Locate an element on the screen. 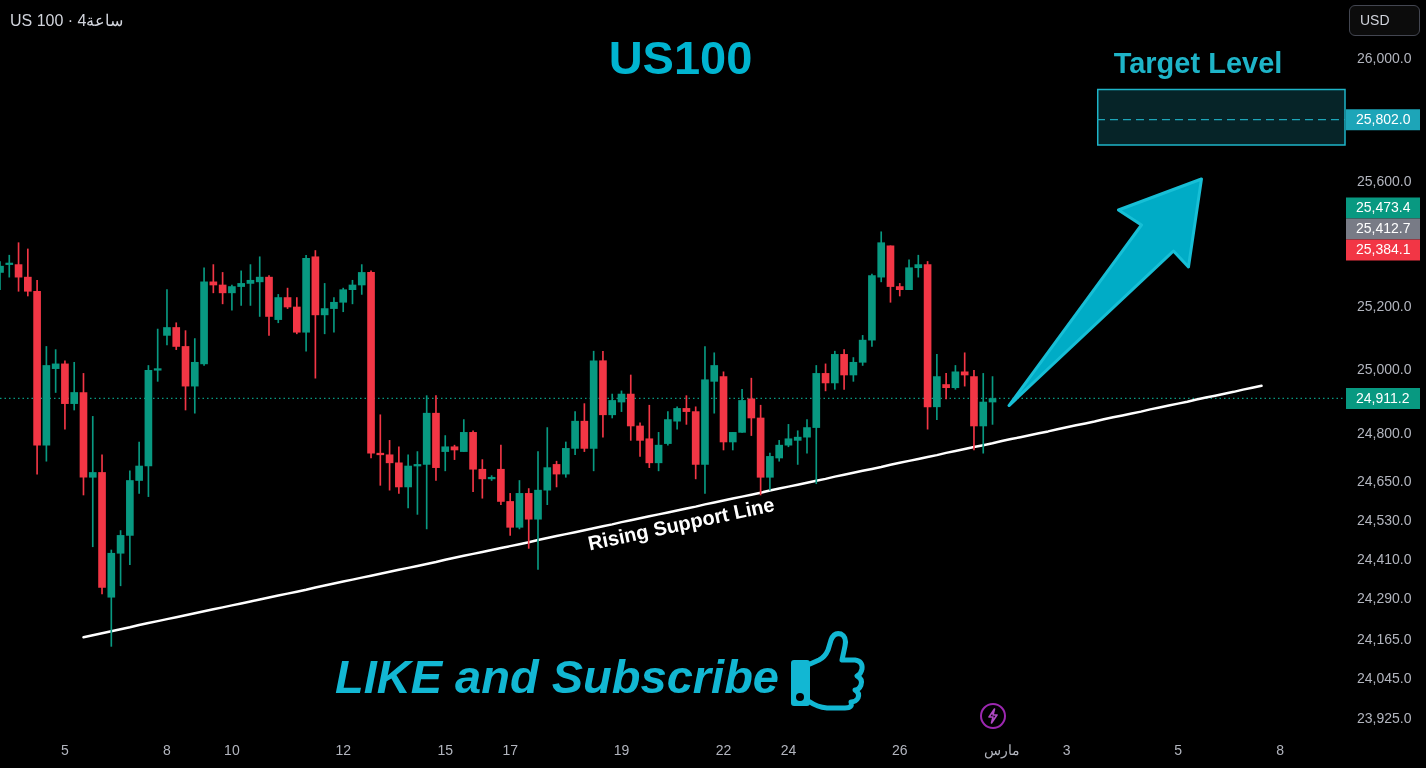 The image size is (1426, 768). y-tick-label: 24,290.0 is located at coordinates (1384, 597).